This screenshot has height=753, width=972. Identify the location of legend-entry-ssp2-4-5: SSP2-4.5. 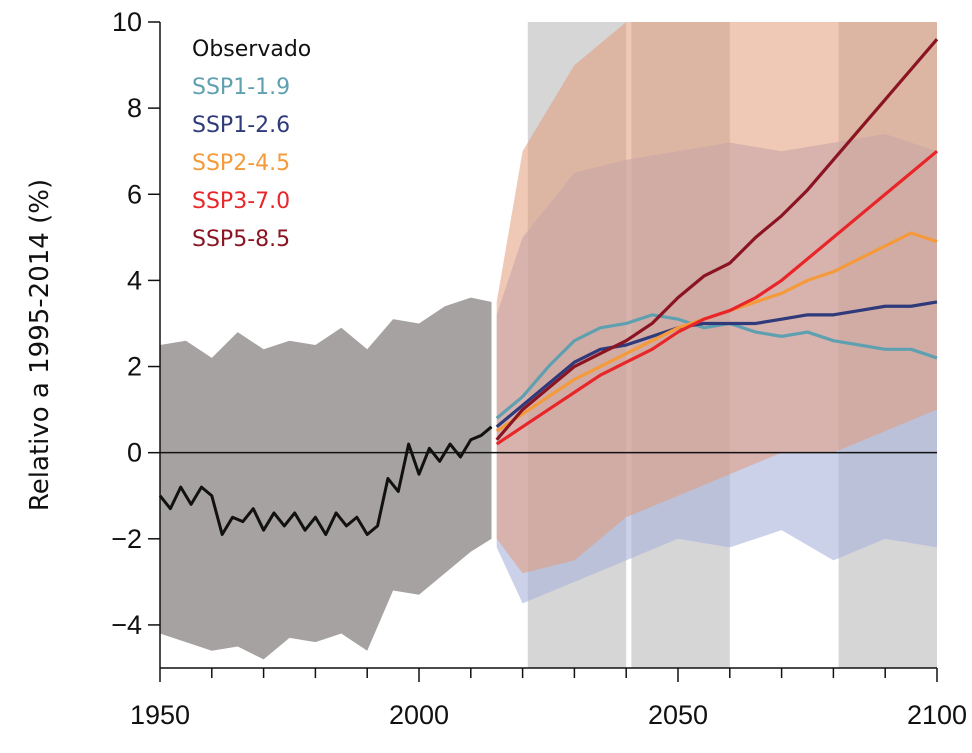
(241, 163).